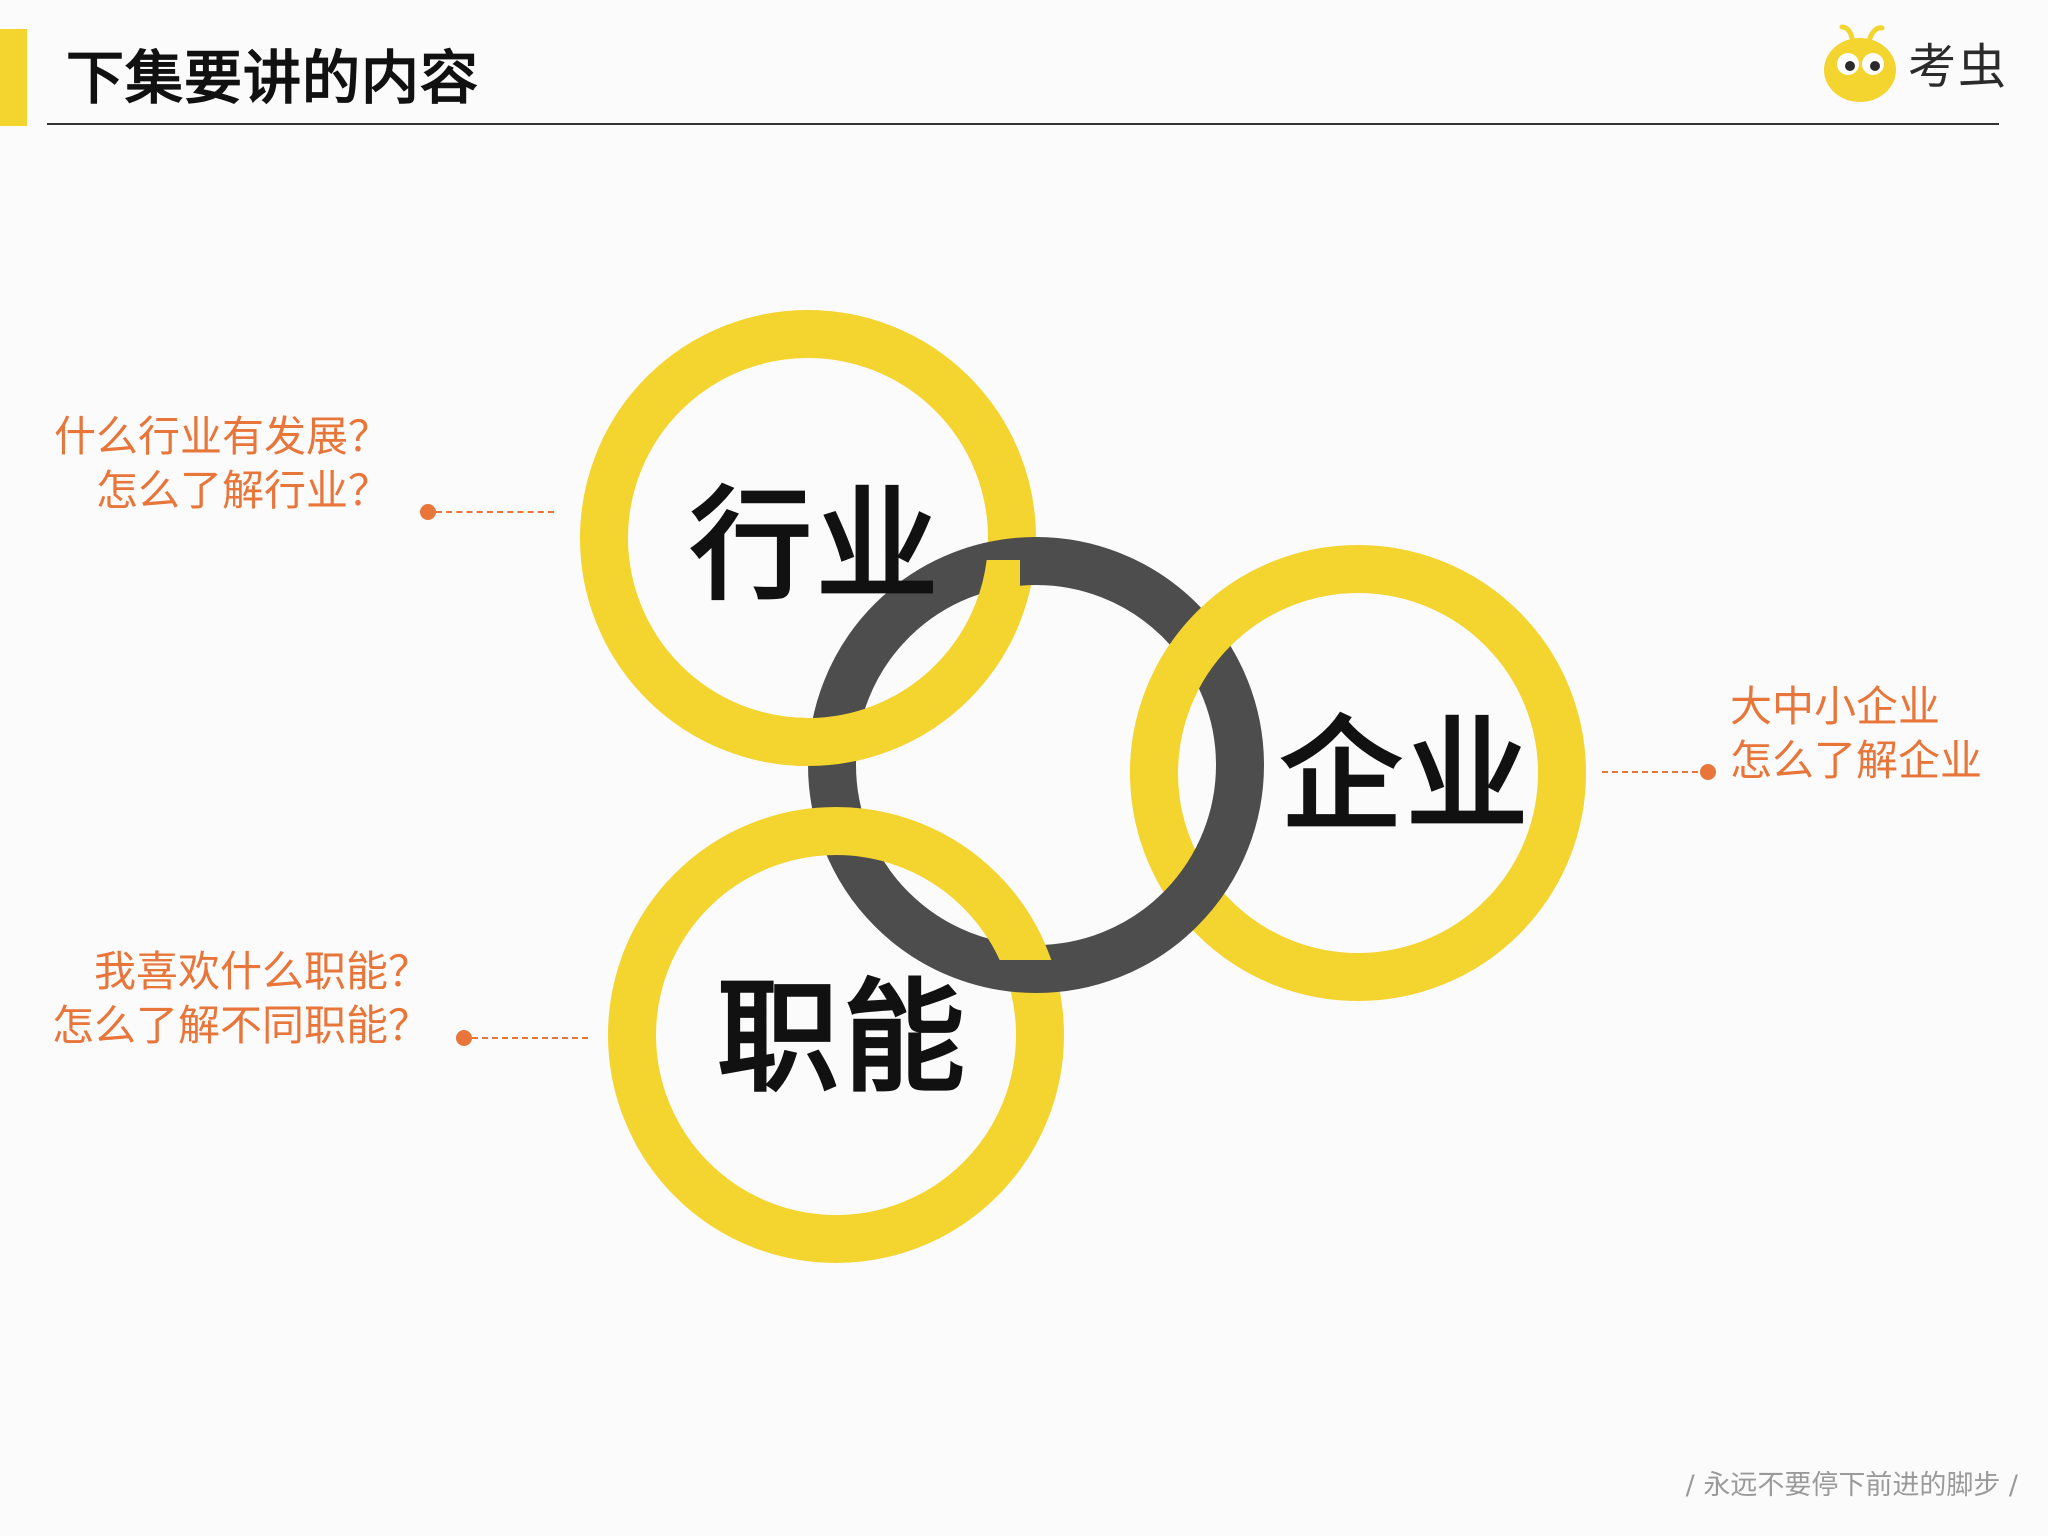 This screenshot has height=1536, width=2048. I want to click on logo: 考虫, so click(1913, 66).